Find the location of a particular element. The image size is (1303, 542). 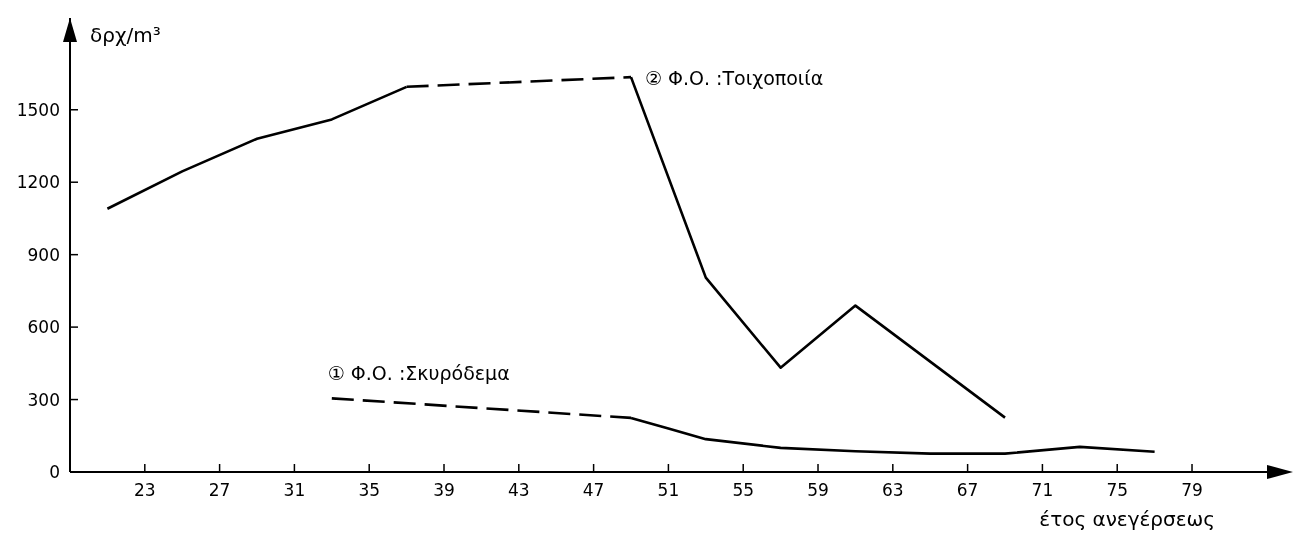

y-tick-label: 300 is located at coordinates (43, 399).